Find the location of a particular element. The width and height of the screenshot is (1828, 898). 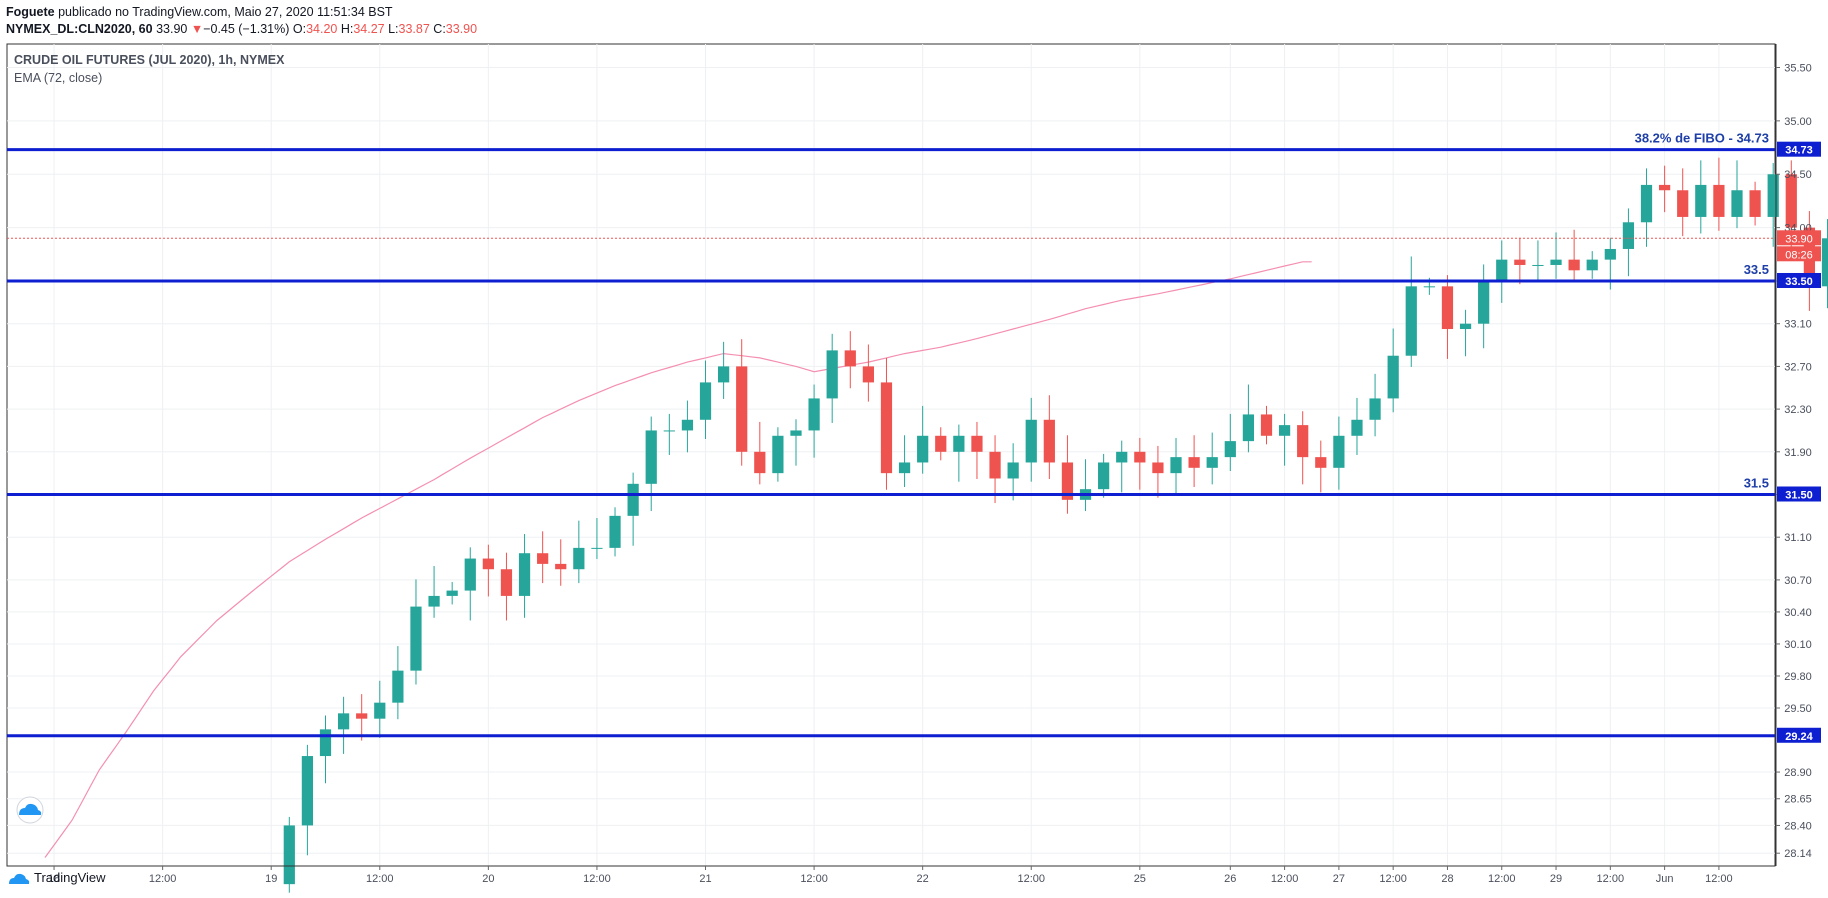

x-tick-label: 26 is located at coordinates (1230, 879).